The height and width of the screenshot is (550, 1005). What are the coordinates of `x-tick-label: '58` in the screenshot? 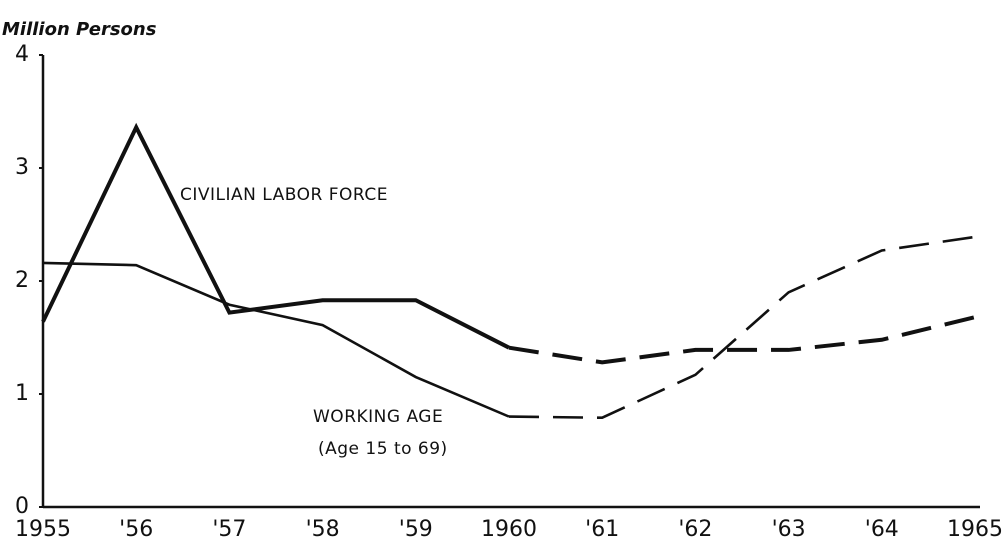 It's located at (323, 529).